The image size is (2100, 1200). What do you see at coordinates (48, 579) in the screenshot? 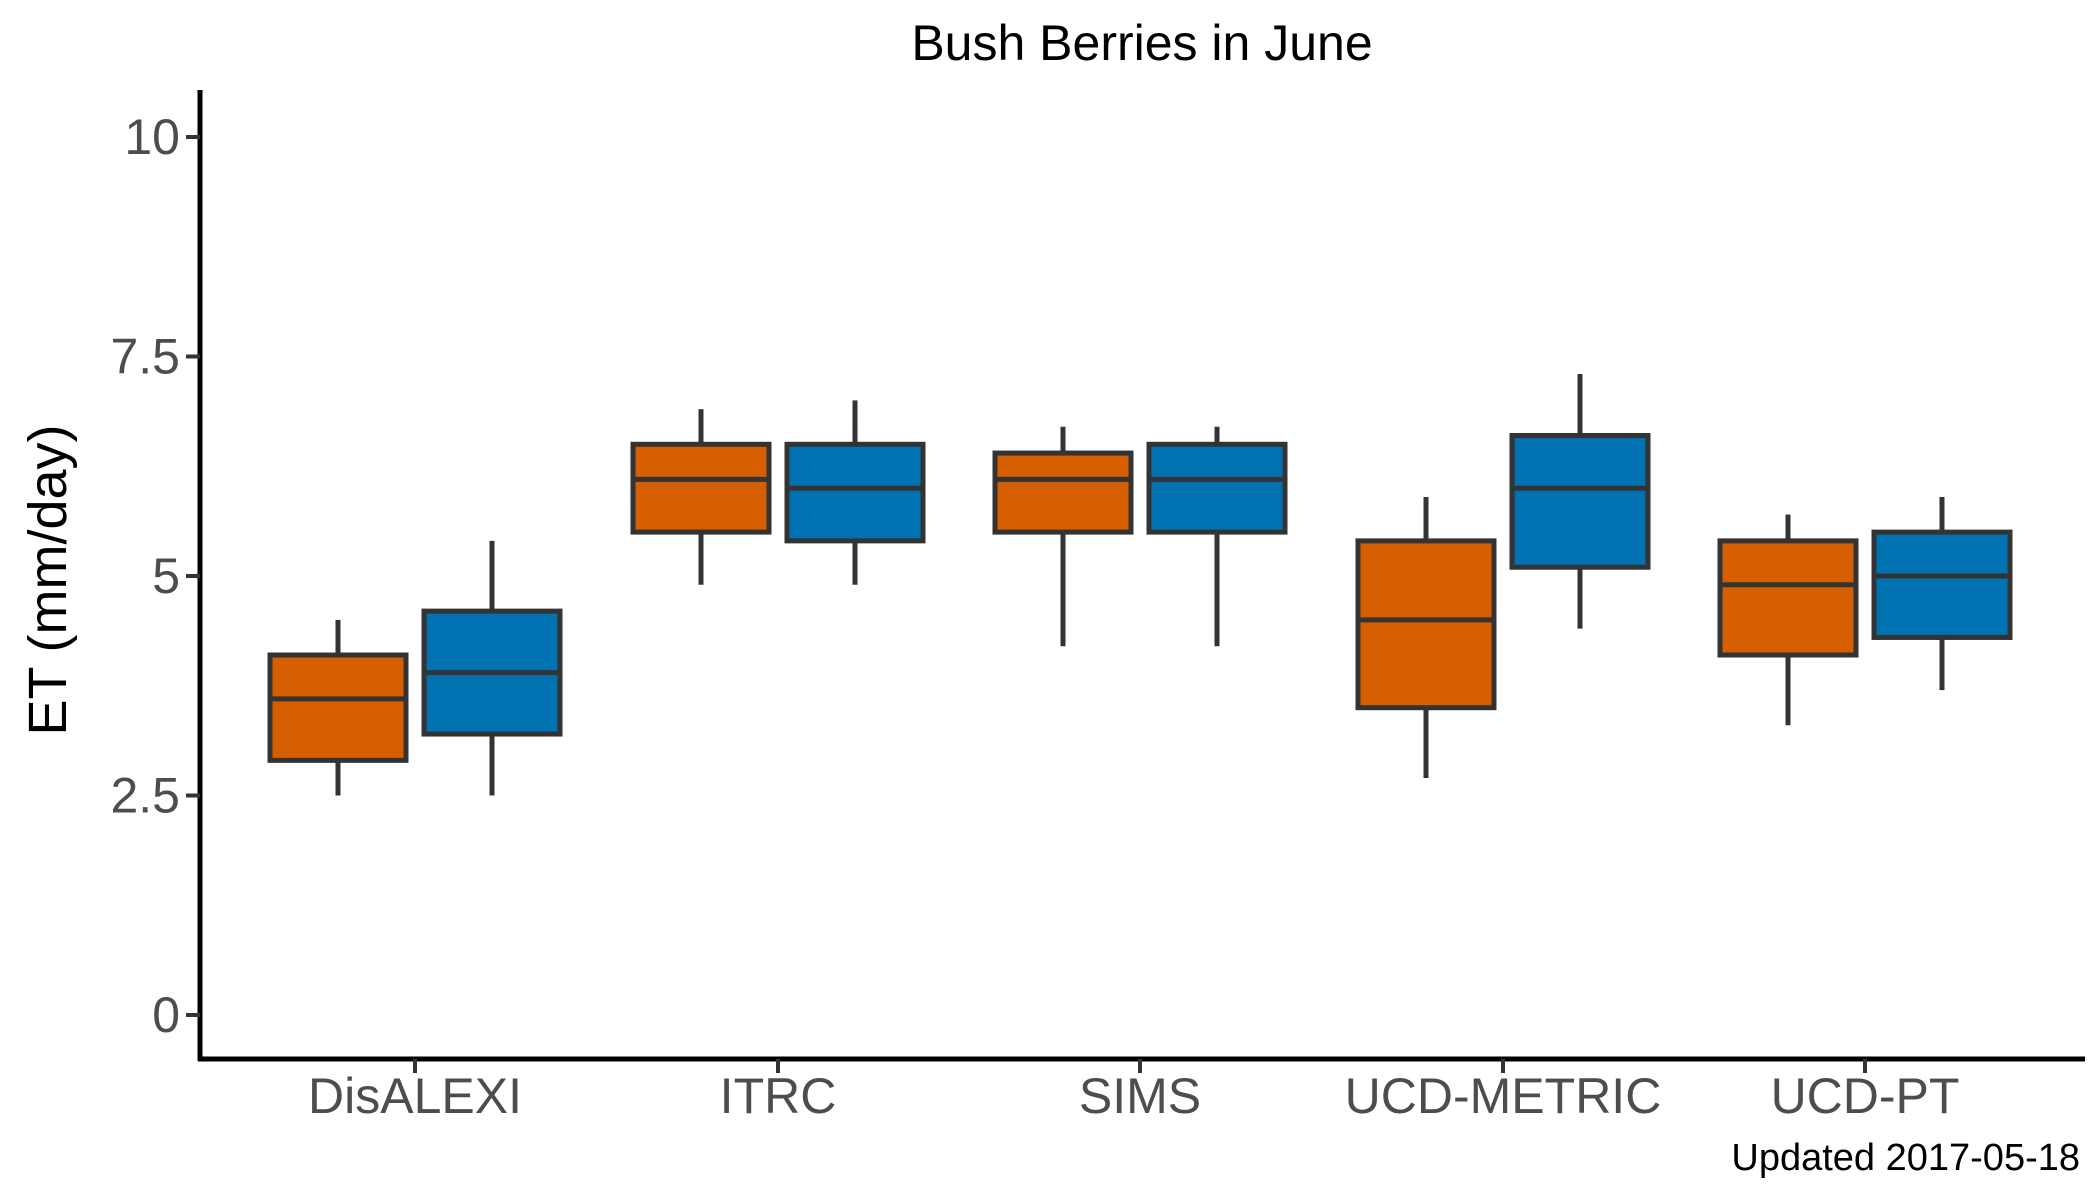
I see `y-axis-label: ET (mm/day)` at bounding box center [48, 579].